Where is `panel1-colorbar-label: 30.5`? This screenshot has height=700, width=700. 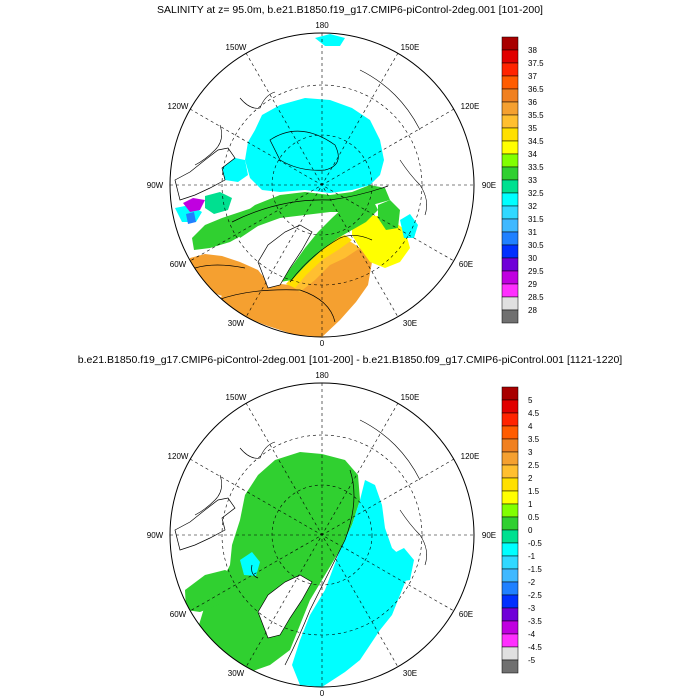
panel1-colorbar-label: 30.5 is located at coordinates (536, 245).